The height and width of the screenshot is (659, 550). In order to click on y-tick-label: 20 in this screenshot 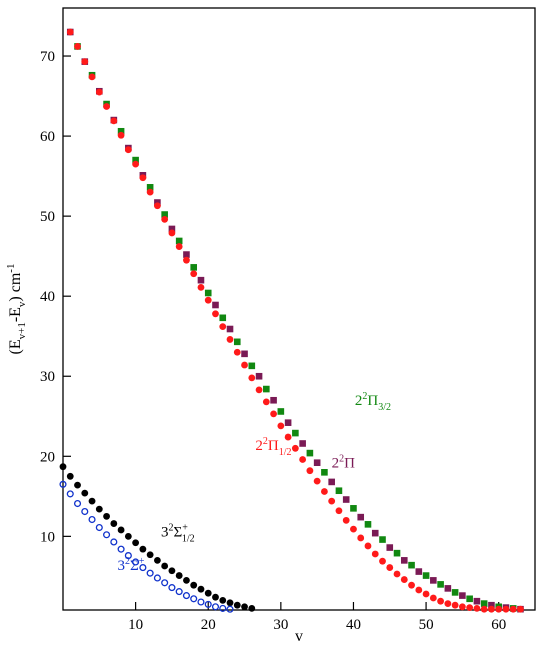, I will do `click(47, 457)`.